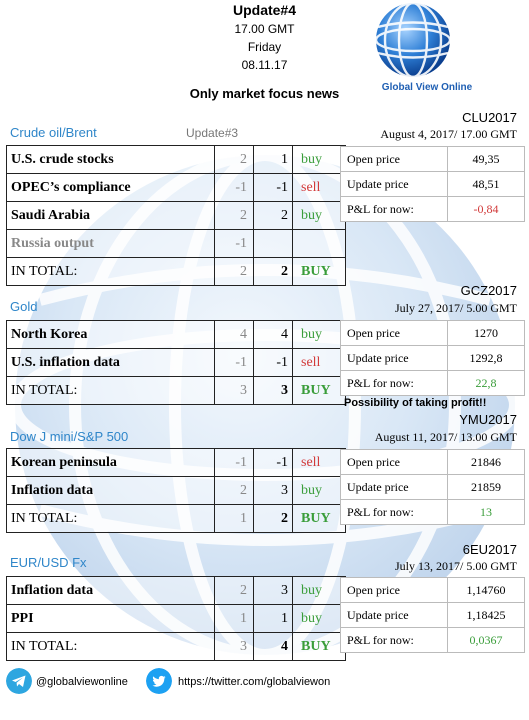 The image size is (529, 720). What do you see at coordinates (264, 10) in the screenshot?
I see `update-title: Update#4` at bounding box center [264, 10].